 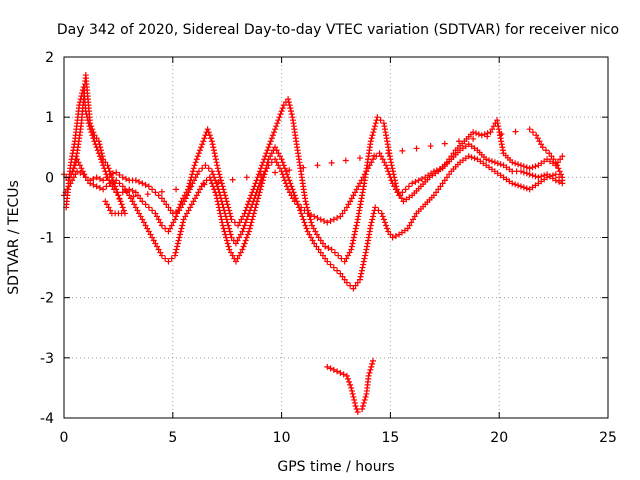 I want to click on x-tick-label: 5, so click(x=172, y=438).